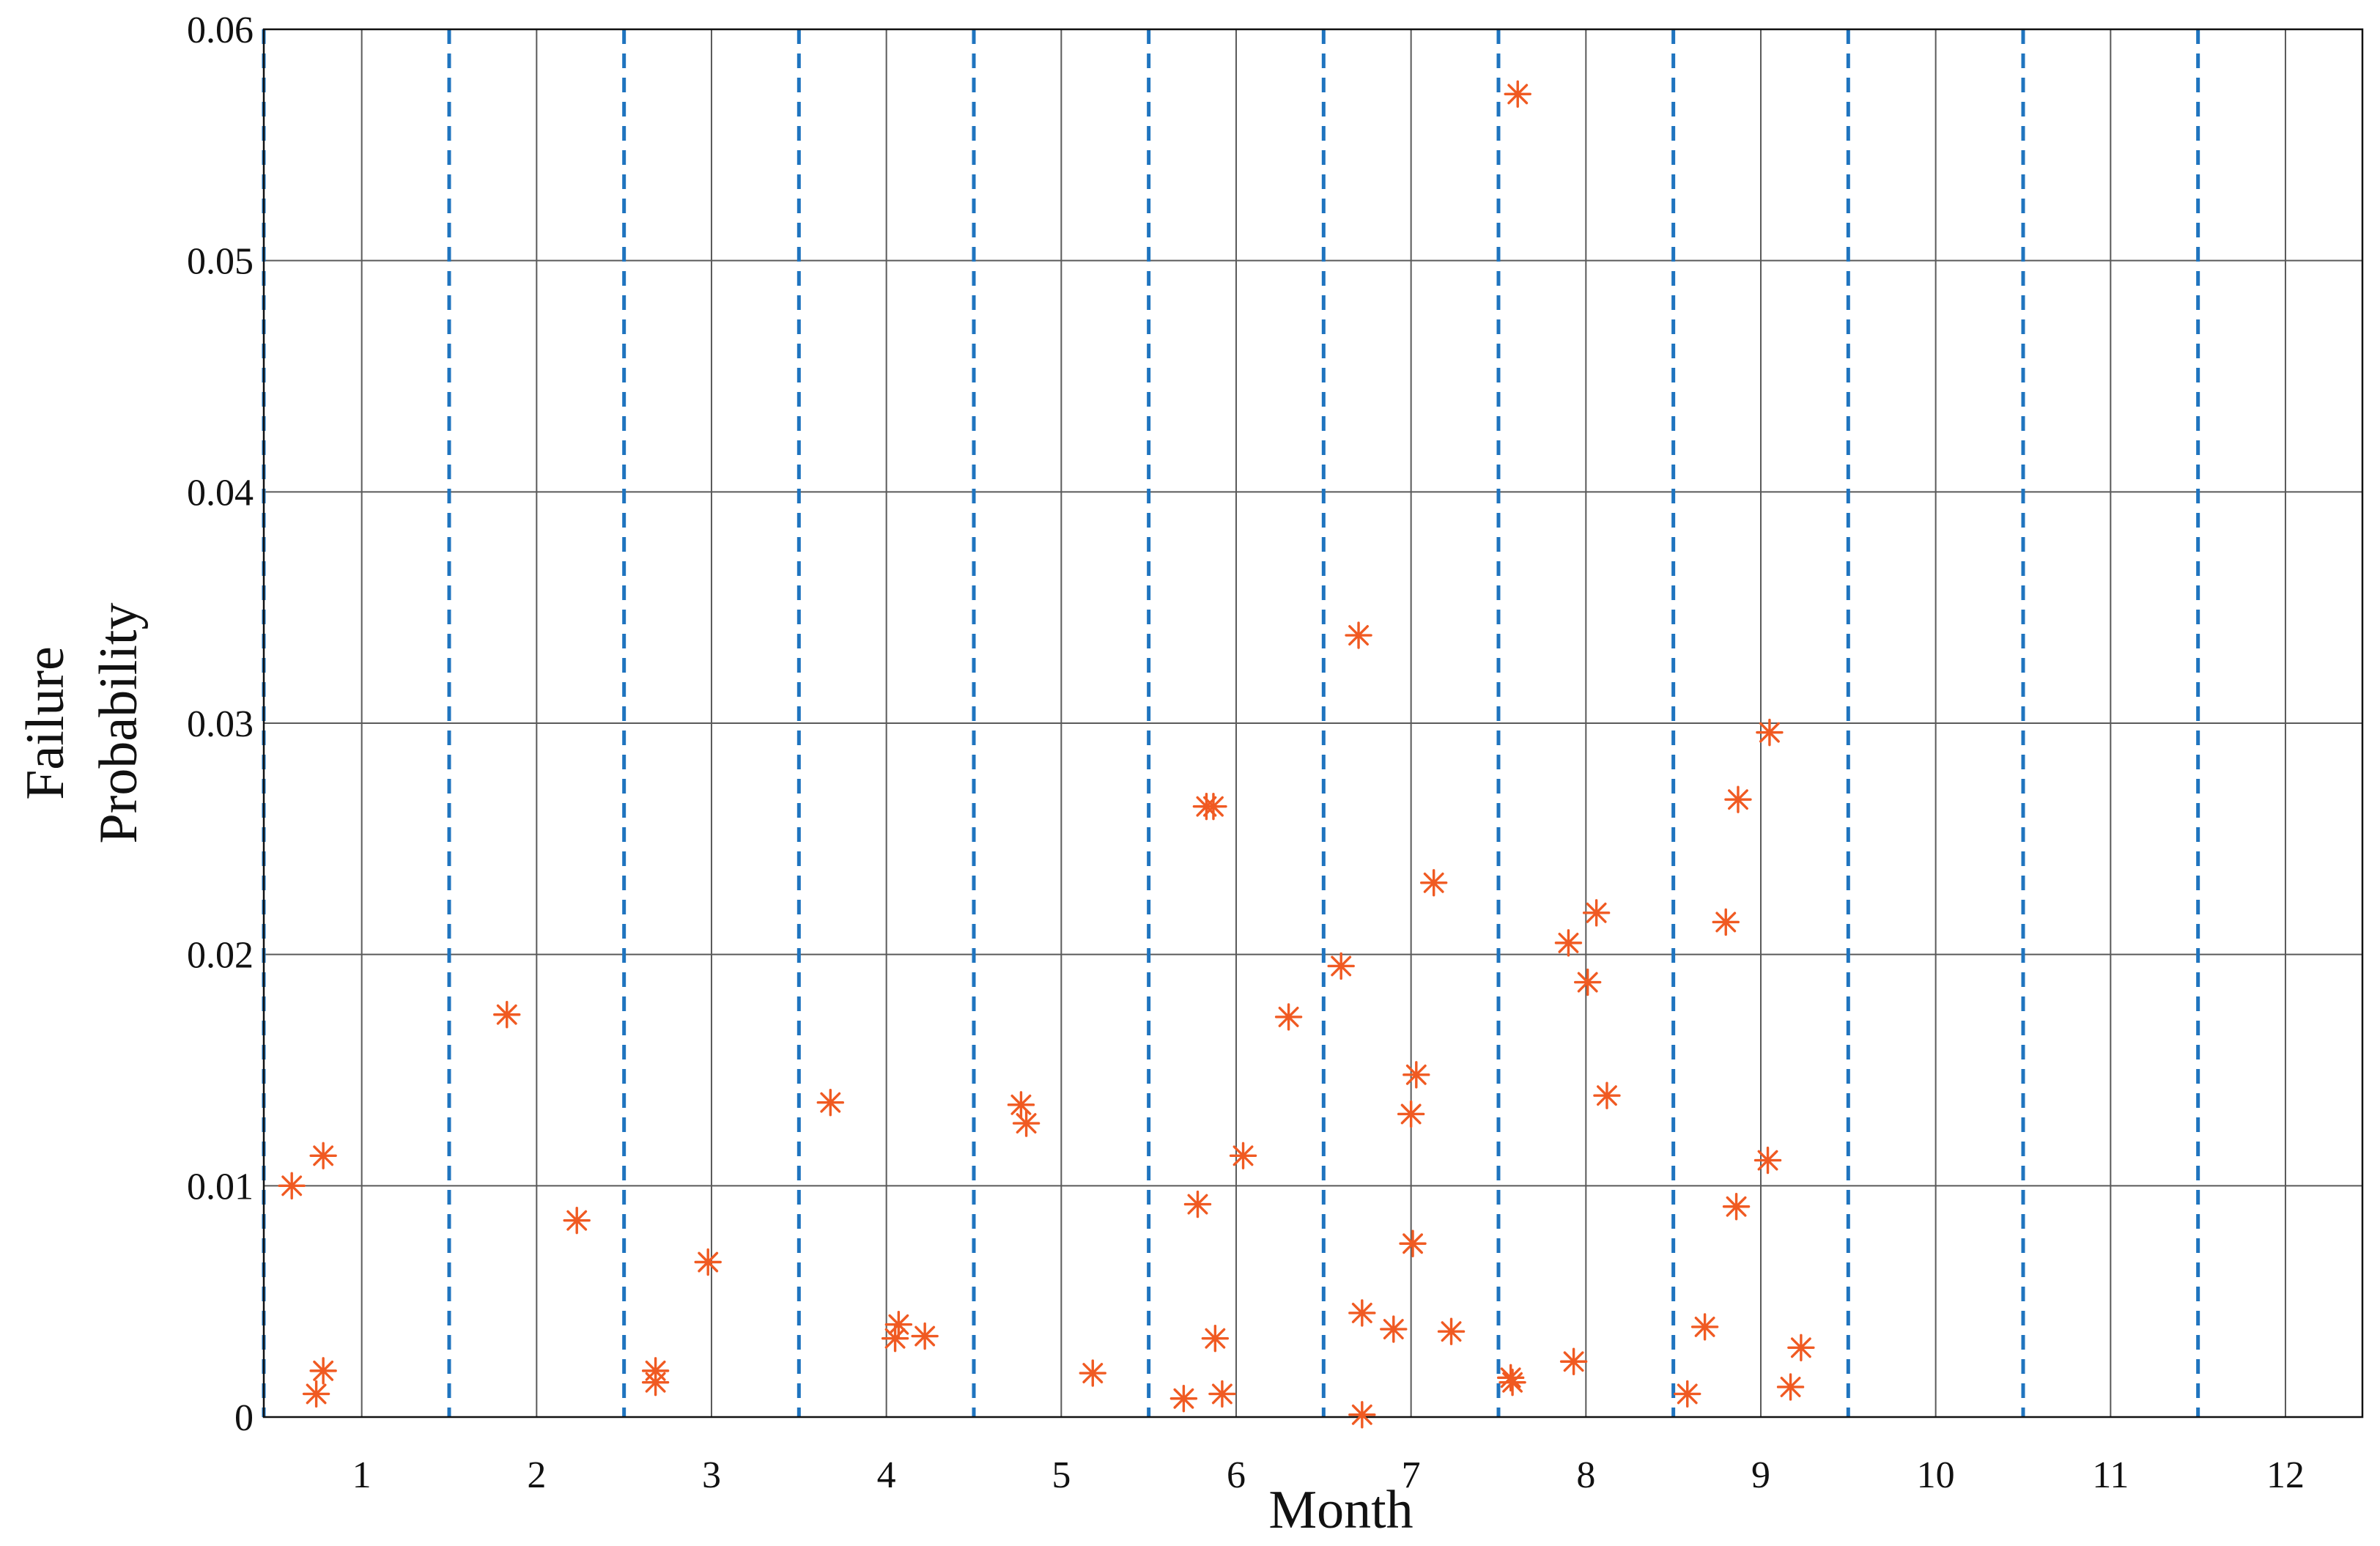 Image resolution: width=2380 pixels, height=1546 pixels. Describe the element at coordinates (244, 1418) in the screenshot. I see `y-tick-label: 0` at that location.